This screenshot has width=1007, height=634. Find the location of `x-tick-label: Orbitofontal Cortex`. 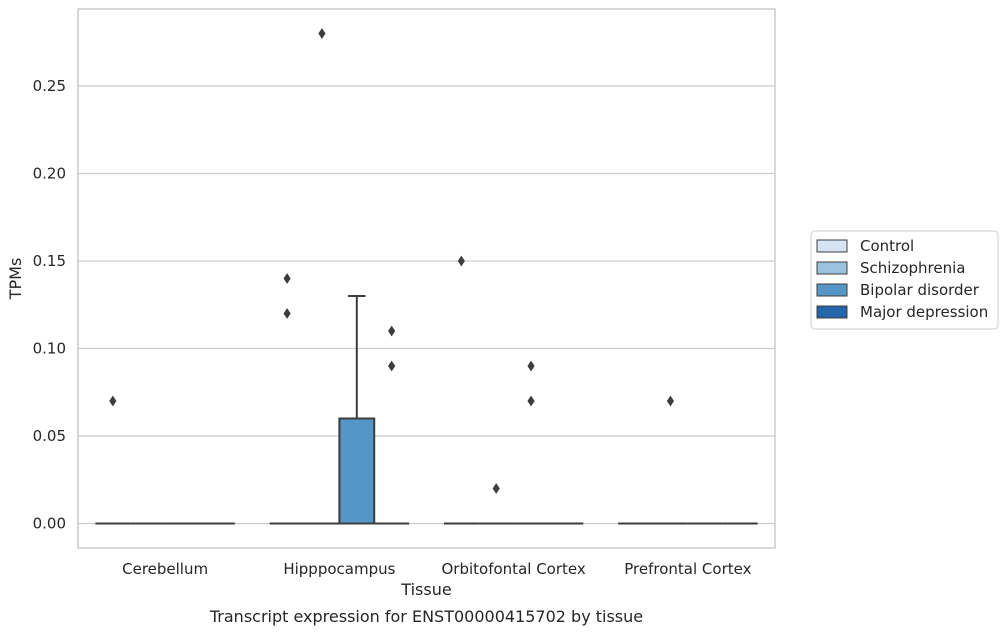

x-tick-label: Orbitofontal Cortex is located at coordinates (514, 569).